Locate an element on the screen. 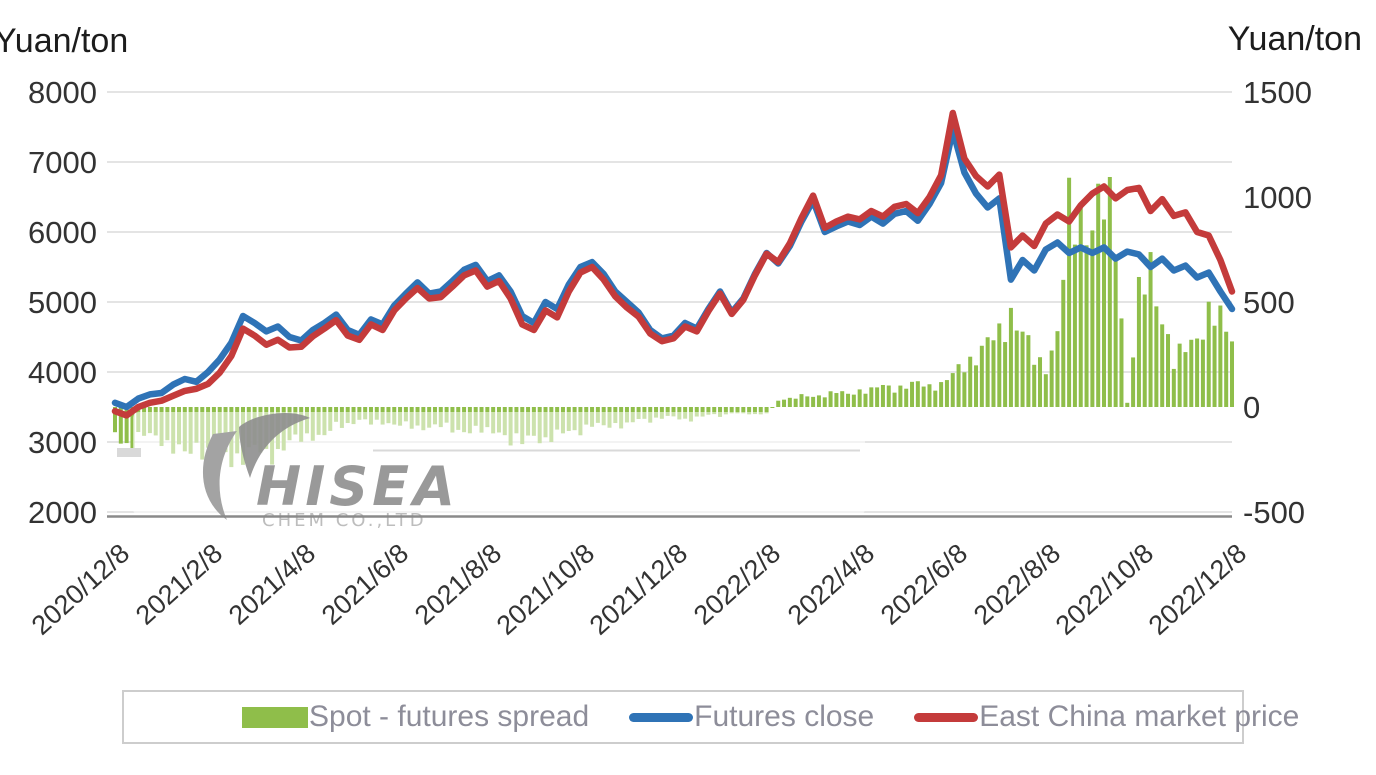 This screenshot has width=1376, height=775. left-axis-tick-label: 6000 is located at coordinates (62, 232).